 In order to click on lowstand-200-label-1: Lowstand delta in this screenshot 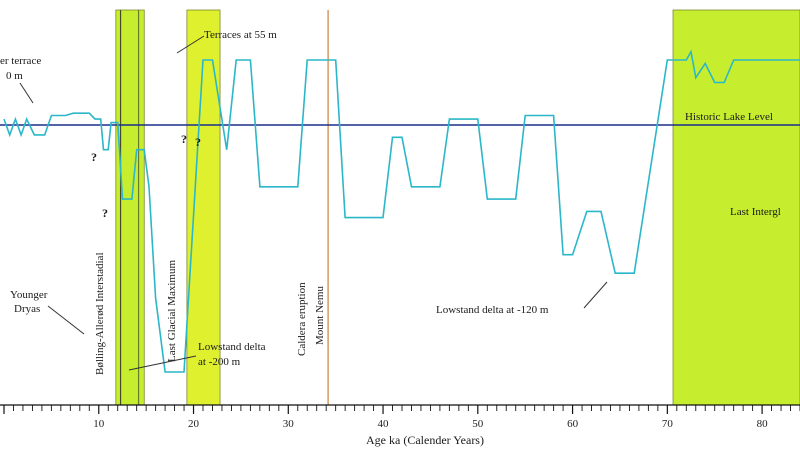, I will do `click(232, 347)`.